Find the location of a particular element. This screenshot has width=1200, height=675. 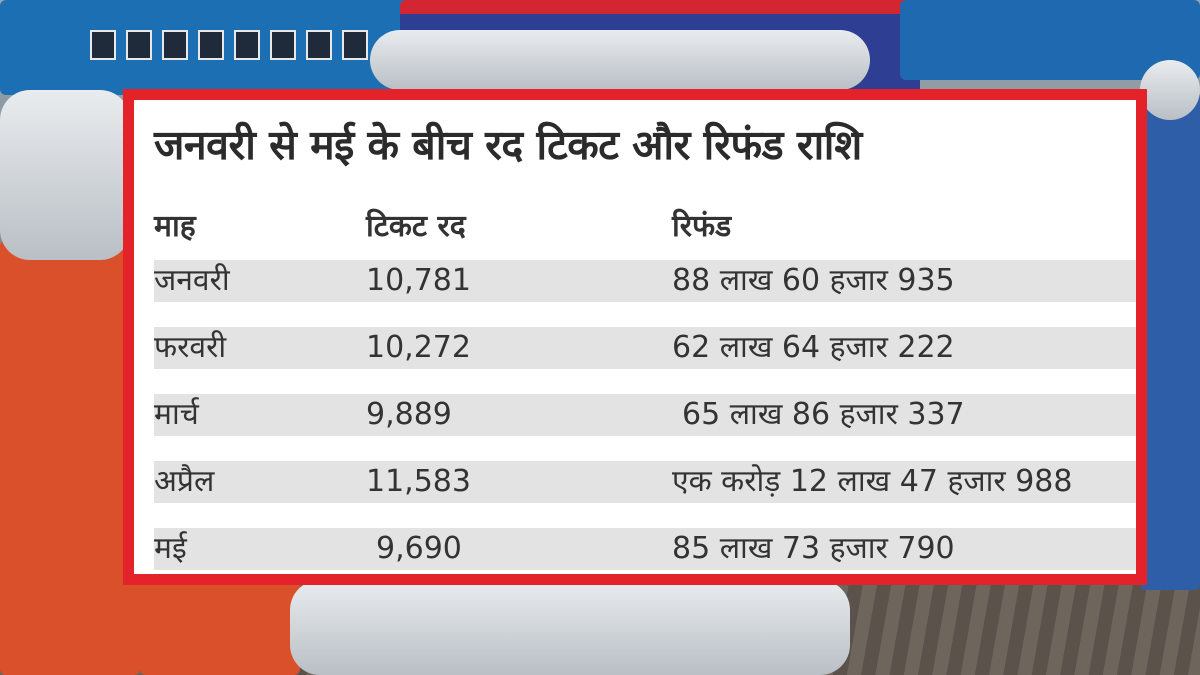

month-cell: मार्च is located at coordinates (176, 414).